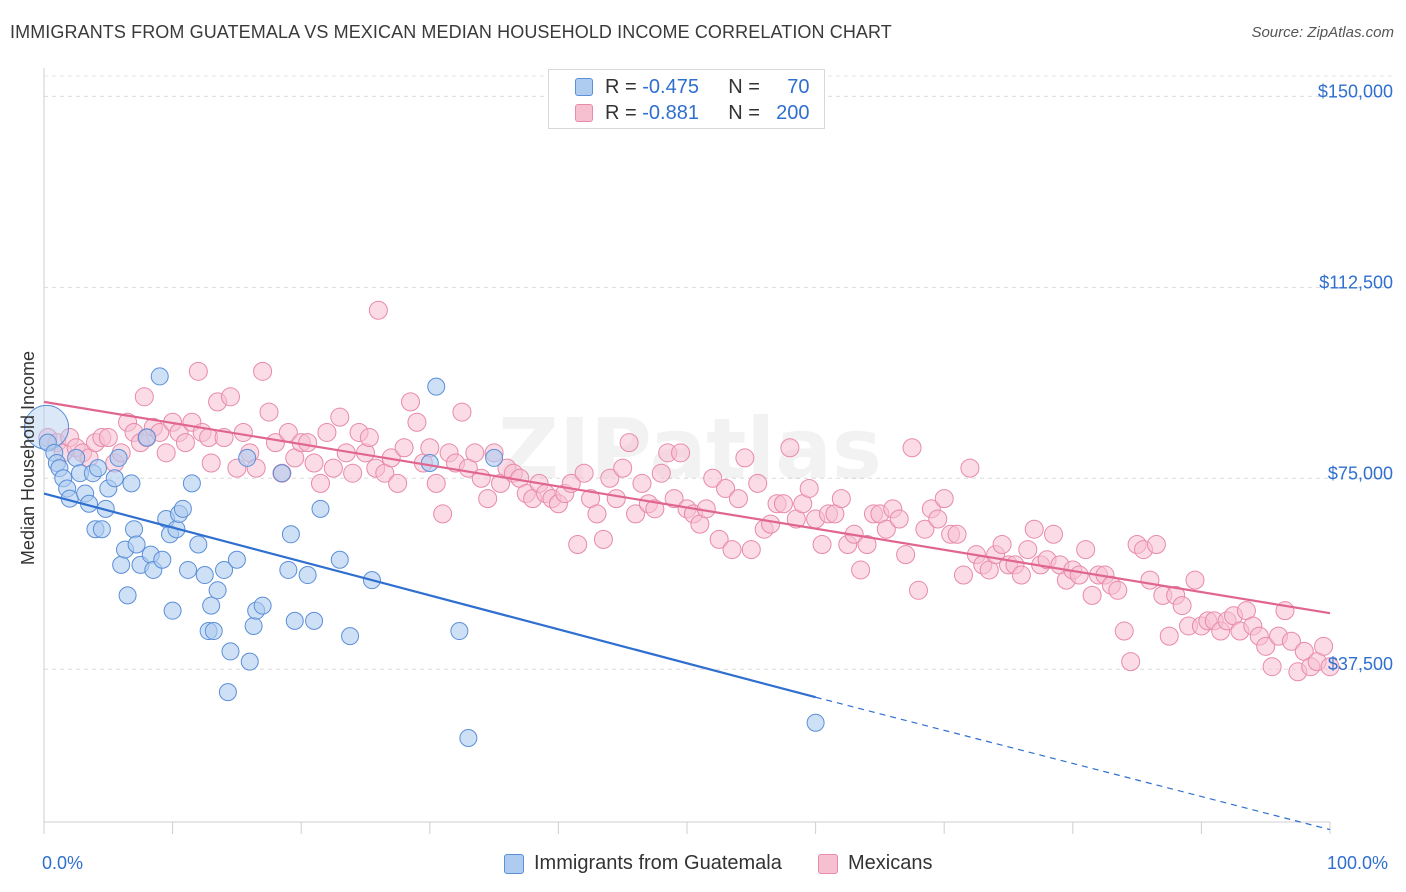  I want to click on legend-row-guatemala: R = -0.475 N = 70, so click(692, 87).